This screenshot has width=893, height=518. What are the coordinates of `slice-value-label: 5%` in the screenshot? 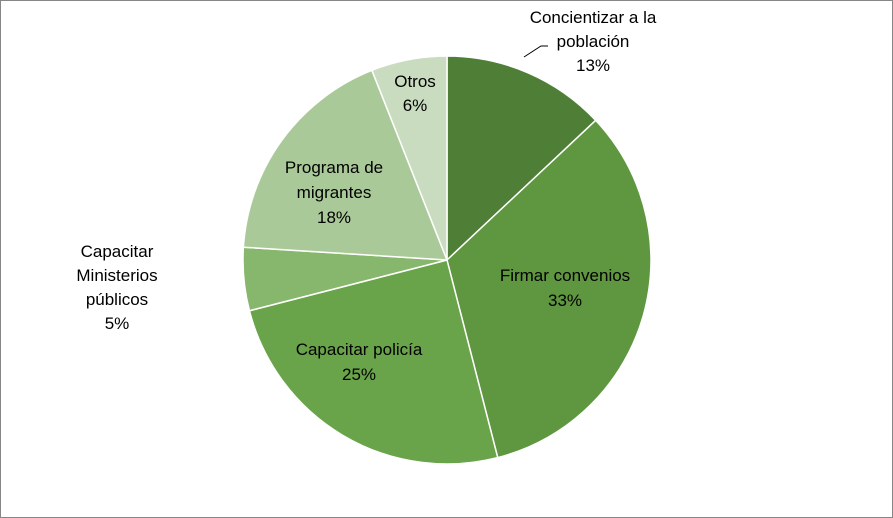 It's located at (117, 323).